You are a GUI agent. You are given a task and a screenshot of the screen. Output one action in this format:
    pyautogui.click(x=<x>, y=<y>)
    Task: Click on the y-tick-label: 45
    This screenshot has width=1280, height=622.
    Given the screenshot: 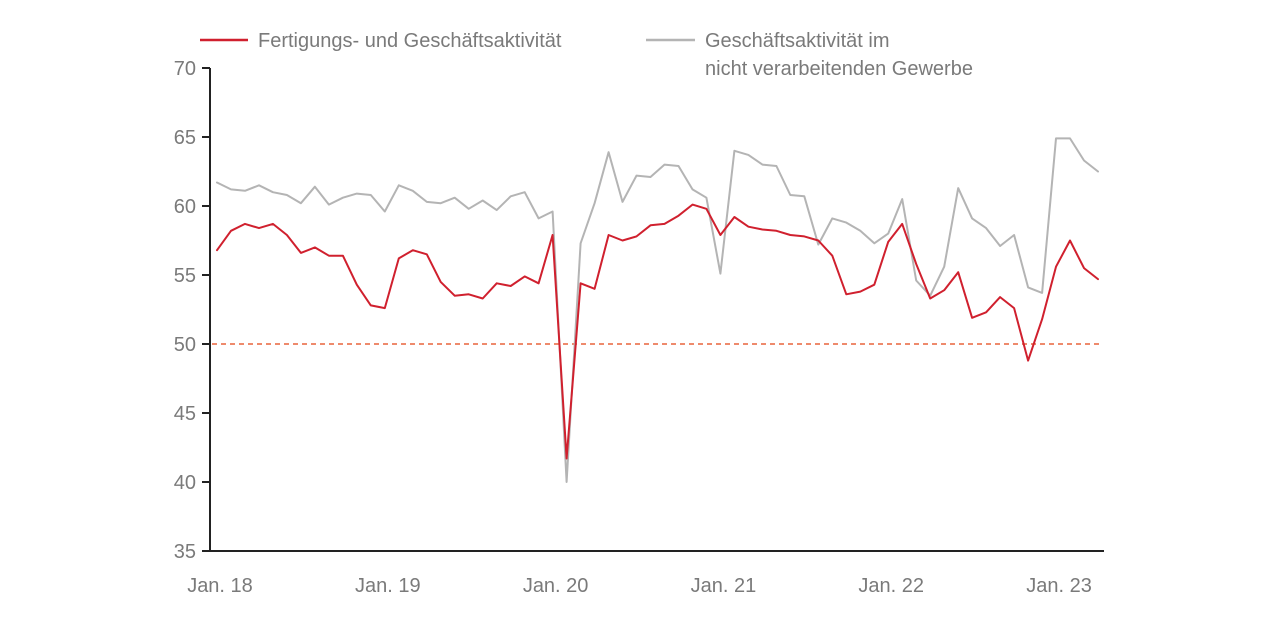 What is the action you would take?
    pyautogui.click(x=185, y=414)
    